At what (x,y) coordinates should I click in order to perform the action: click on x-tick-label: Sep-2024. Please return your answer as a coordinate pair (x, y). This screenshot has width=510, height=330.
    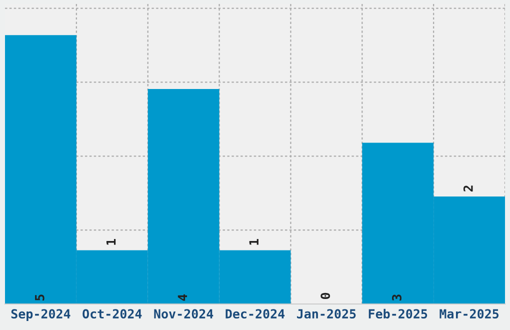
    Looking at the image, I should click on (40, 315).